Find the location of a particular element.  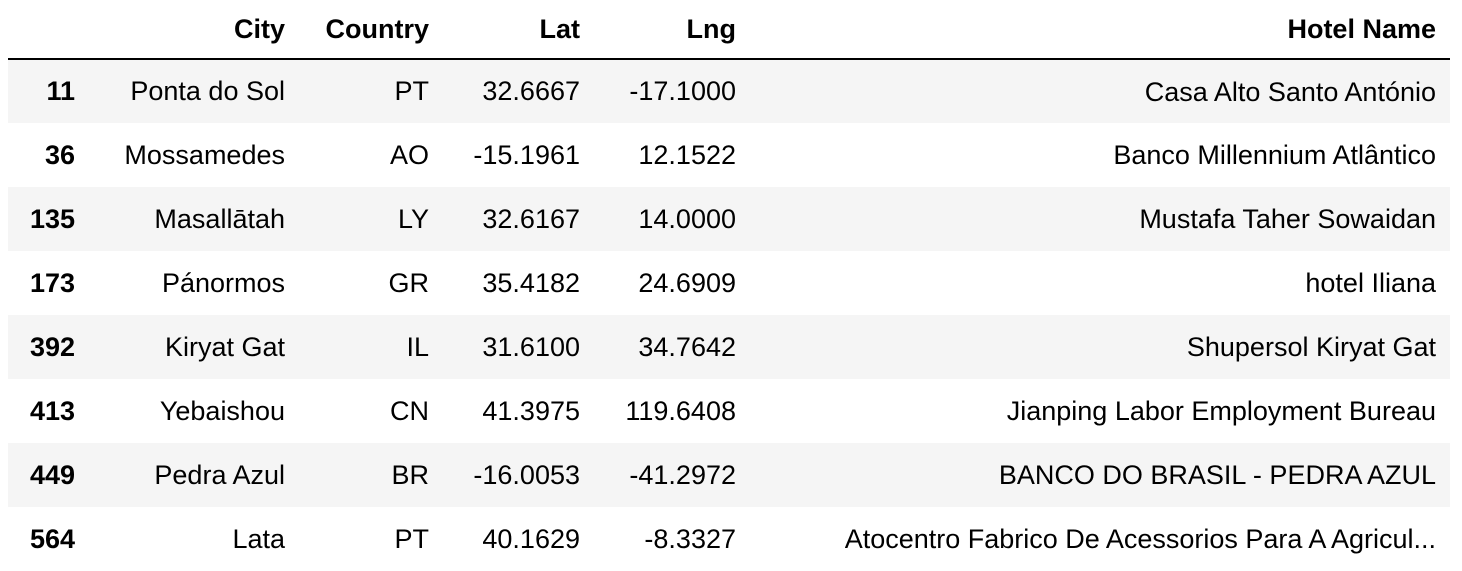

cell-lng: -17.1000 is located at coordinates (682, 91).